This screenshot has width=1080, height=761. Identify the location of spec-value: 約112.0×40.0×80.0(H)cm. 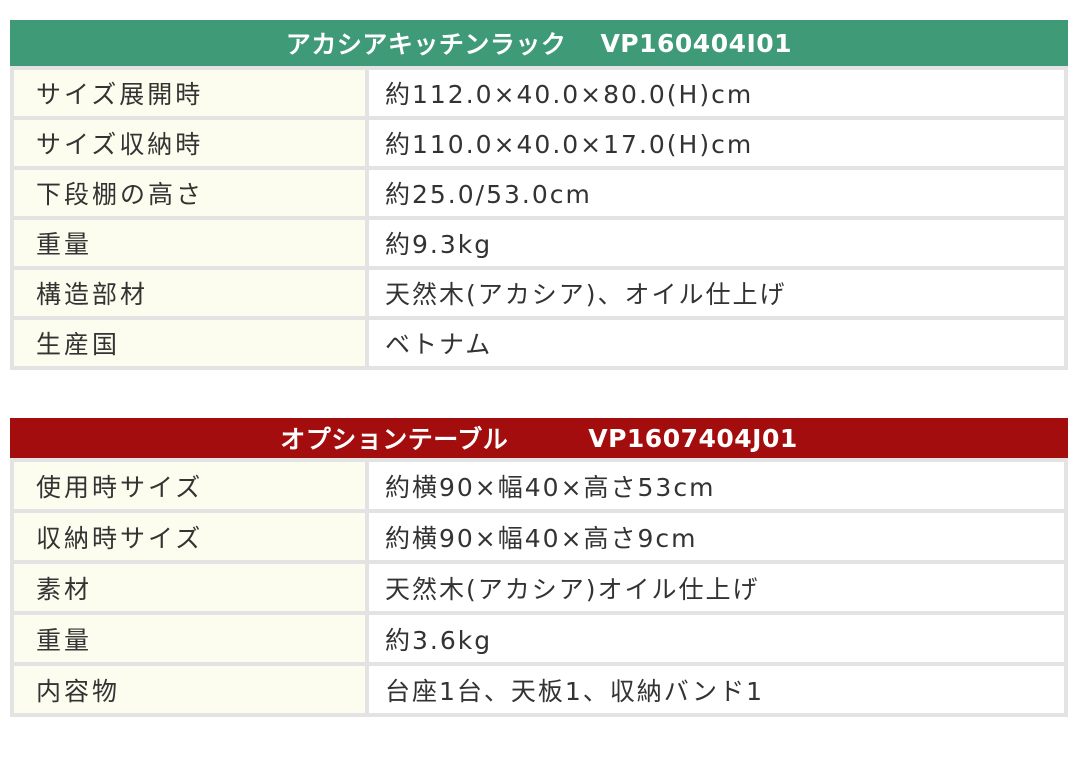
(716, 93).